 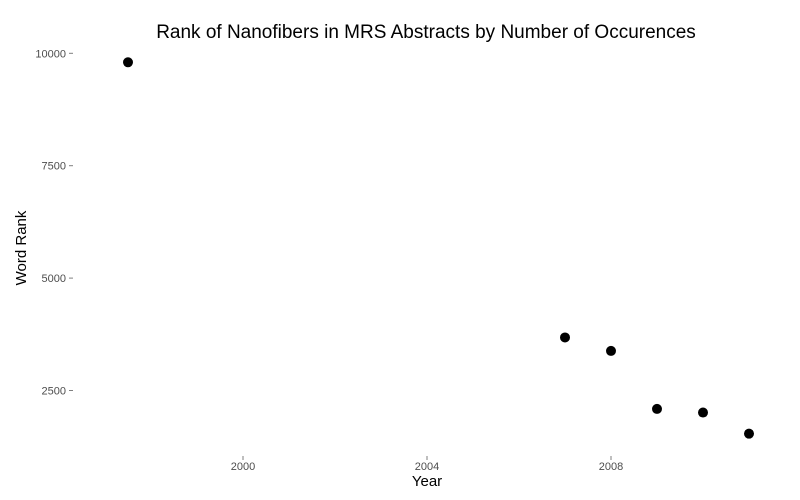 What do you see at coordinates (427, 481) in the screenshot?
I see `x-axis-title: Year` at bounding box center [427, 481].